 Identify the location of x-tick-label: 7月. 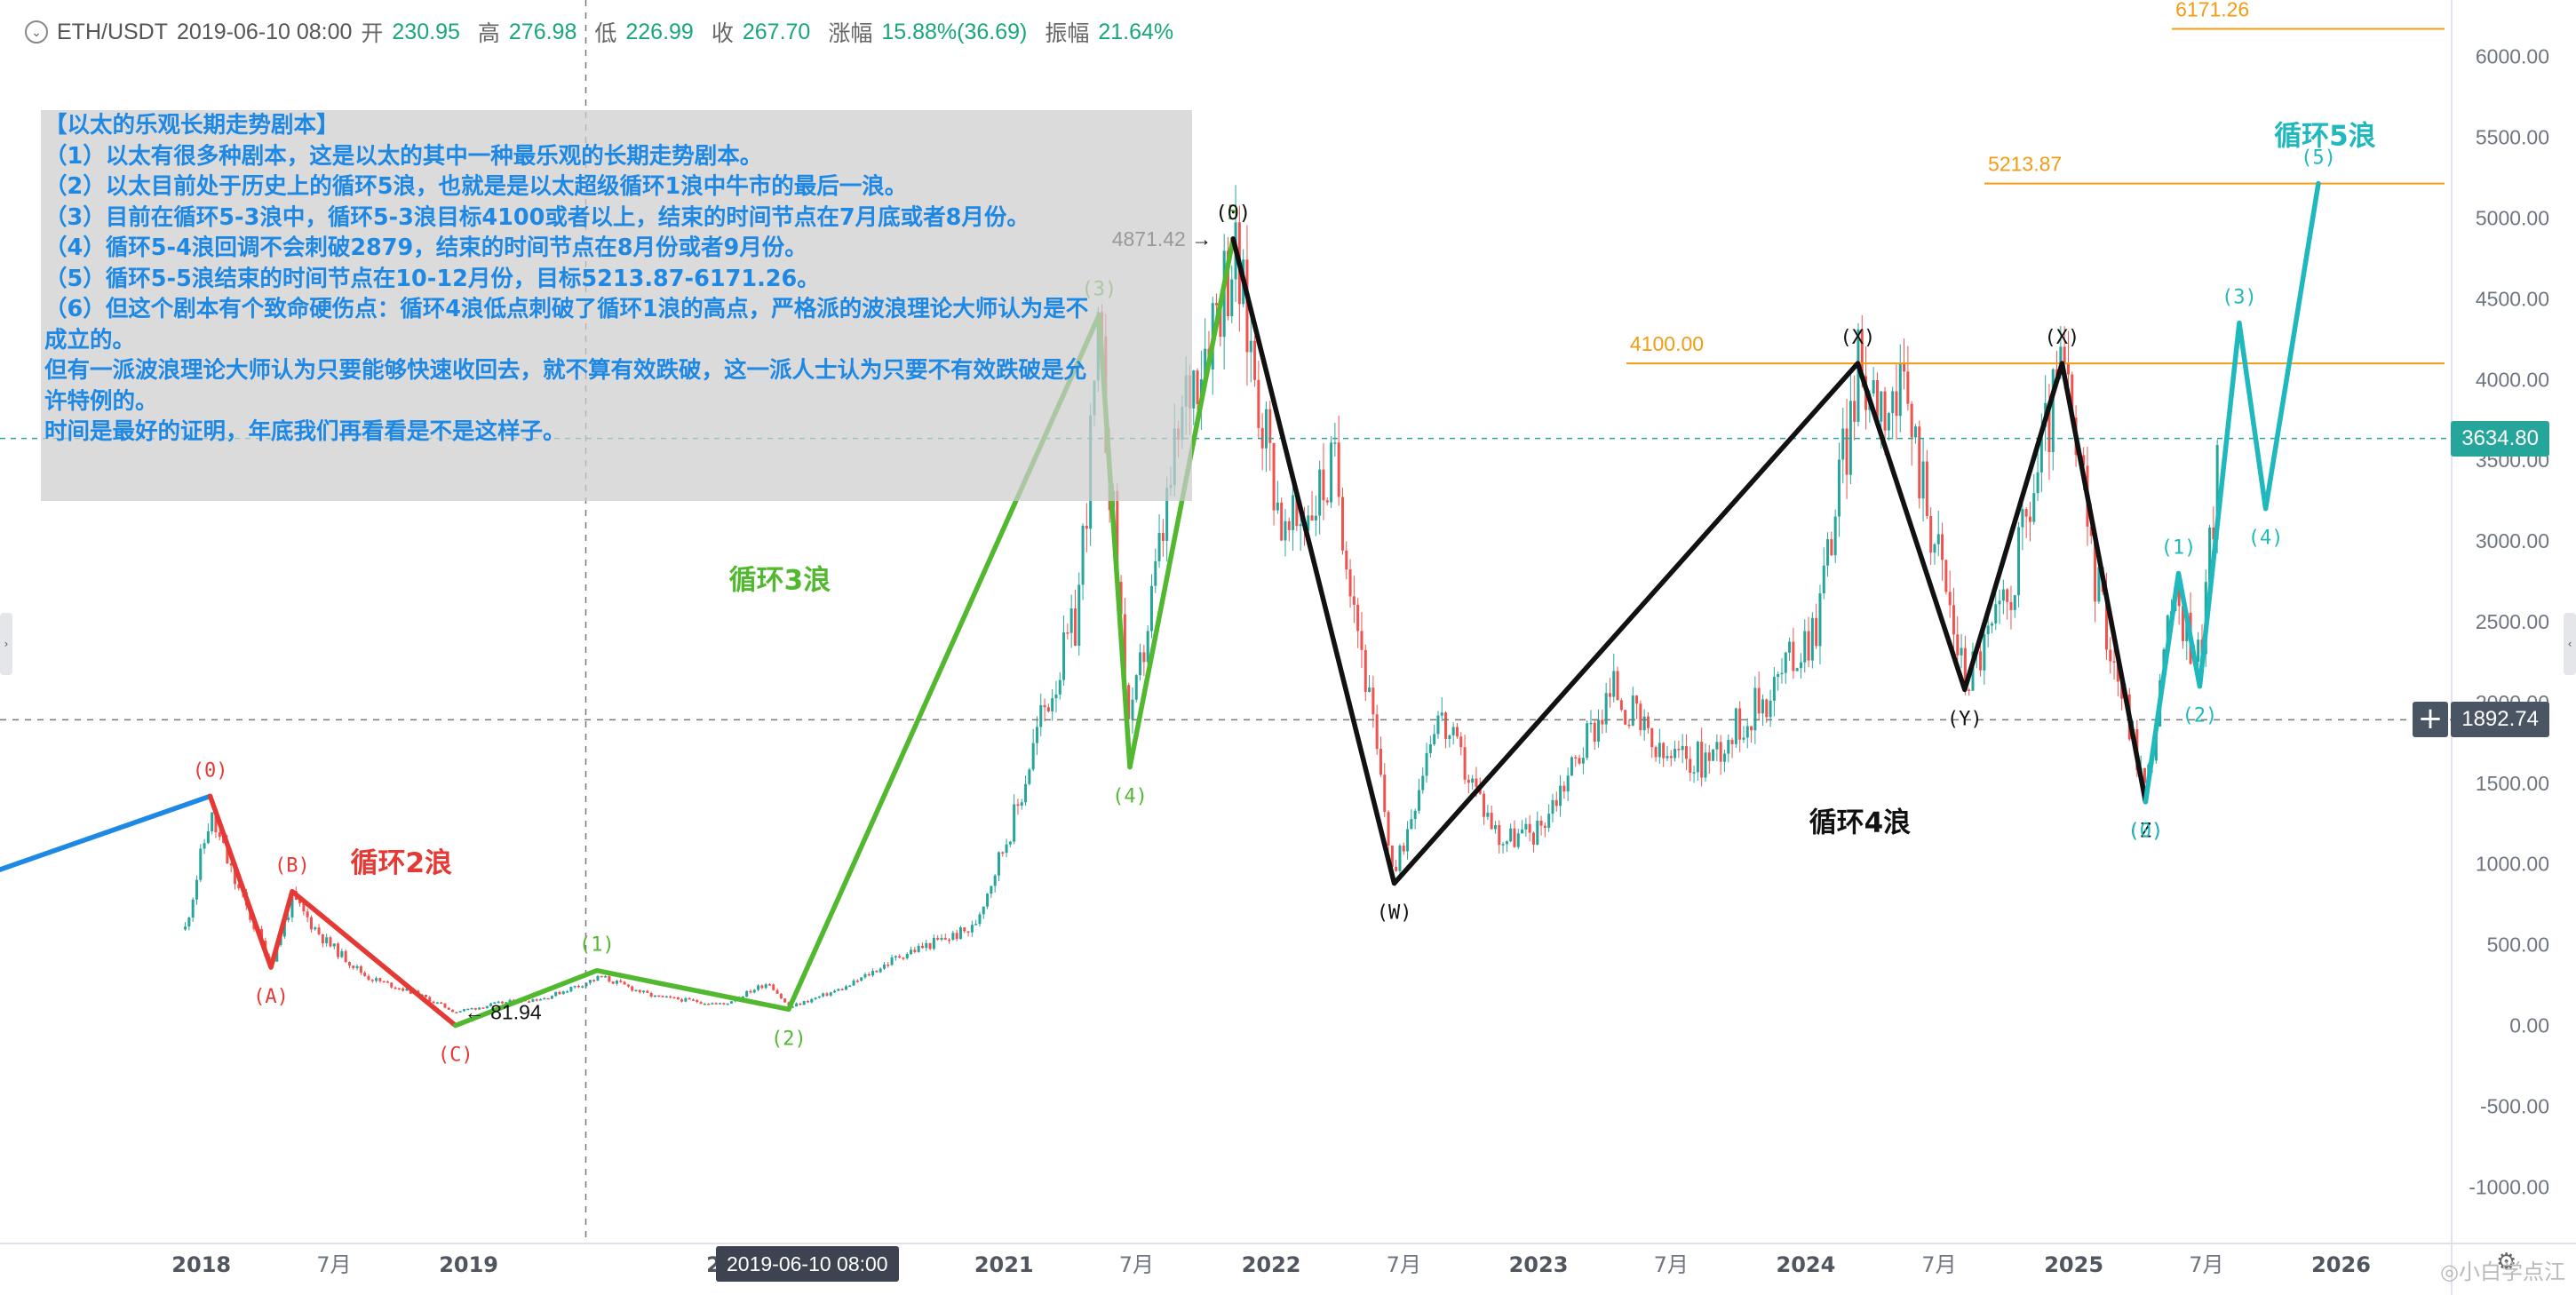
(1404, 1264).